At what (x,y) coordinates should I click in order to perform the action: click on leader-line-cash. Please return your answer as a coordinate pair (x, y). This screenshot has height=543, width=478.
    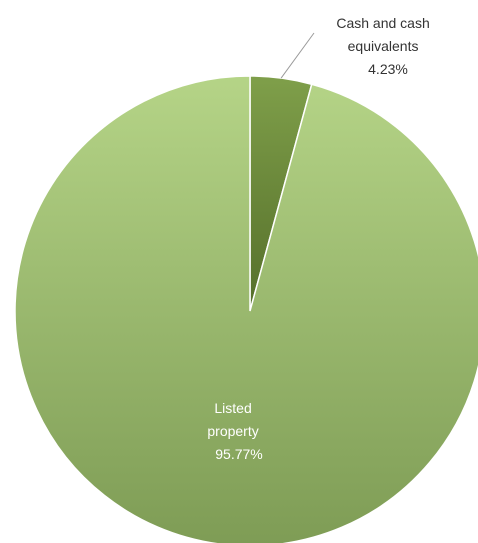
    Looking at the image, I should click on (297, 55).